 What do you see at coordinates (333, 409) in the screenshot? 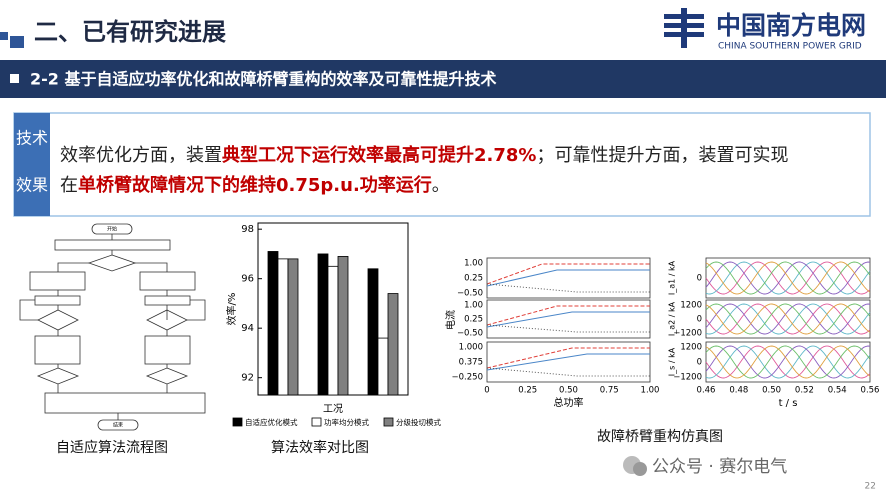
I see `x-axis-label: 工况` at bounding box center [333, 409].